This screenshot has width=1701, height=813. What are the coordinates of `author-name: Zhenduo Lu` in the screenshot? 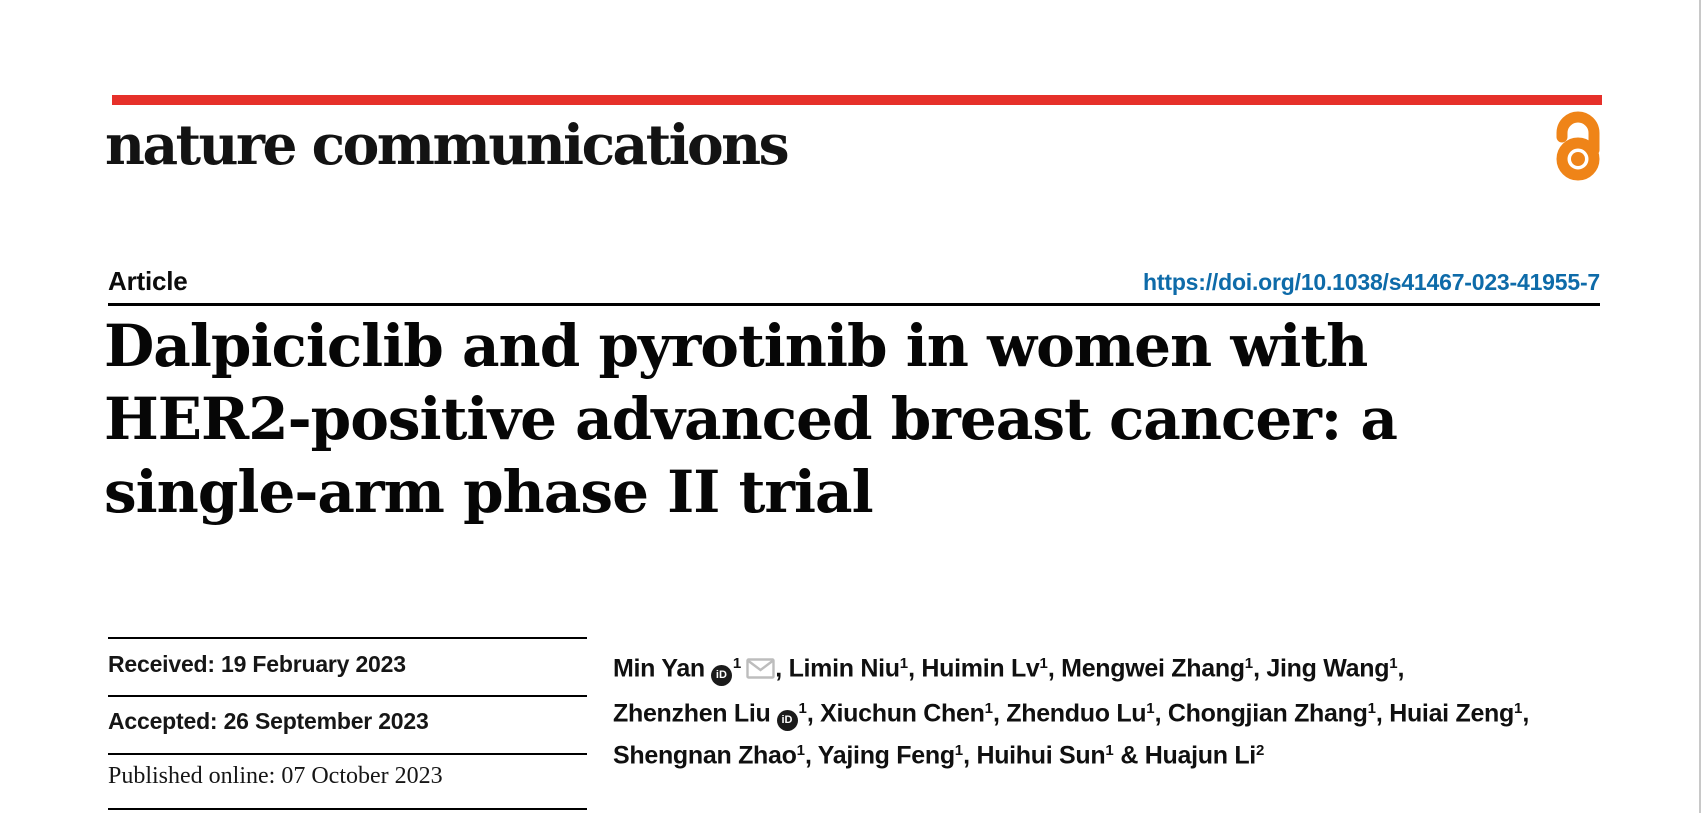 It's located at (1076, 713).